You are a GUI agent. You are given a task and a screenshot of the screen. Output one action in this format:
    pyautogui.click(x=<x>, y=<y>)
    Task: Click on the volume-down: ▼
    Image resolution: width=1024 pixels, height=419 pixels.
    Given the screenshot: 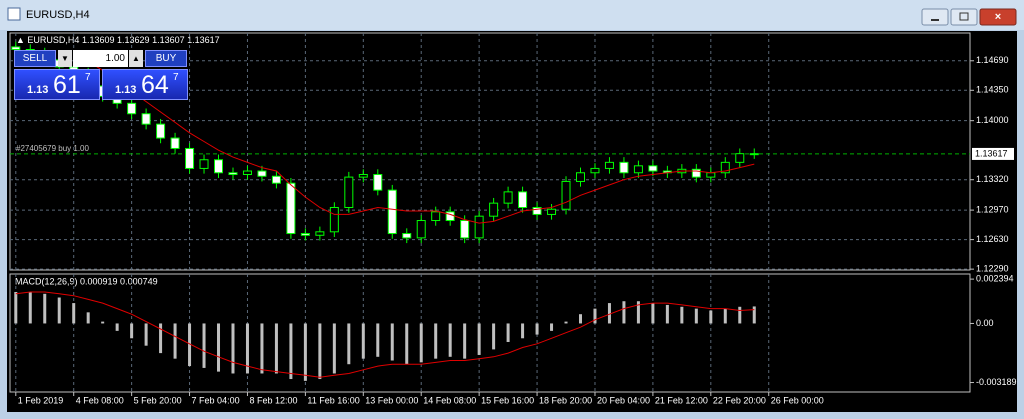 What is the action you would take?
    pyautogui.click(x=65, y=58)
    